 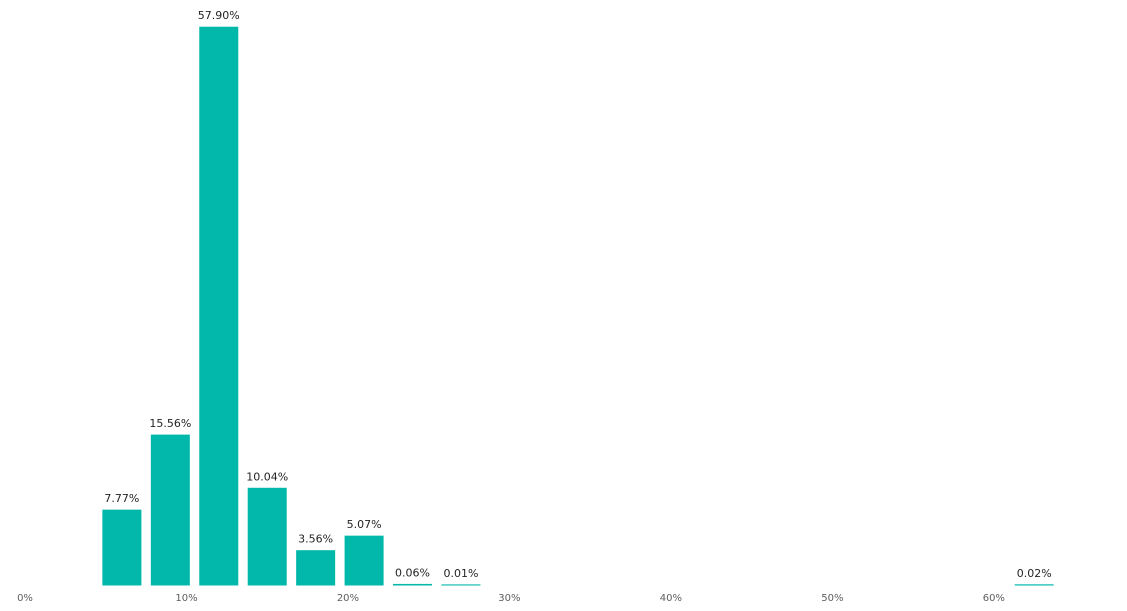 I want to click on x-tick-label: 40%, so click(x=671, y=598).